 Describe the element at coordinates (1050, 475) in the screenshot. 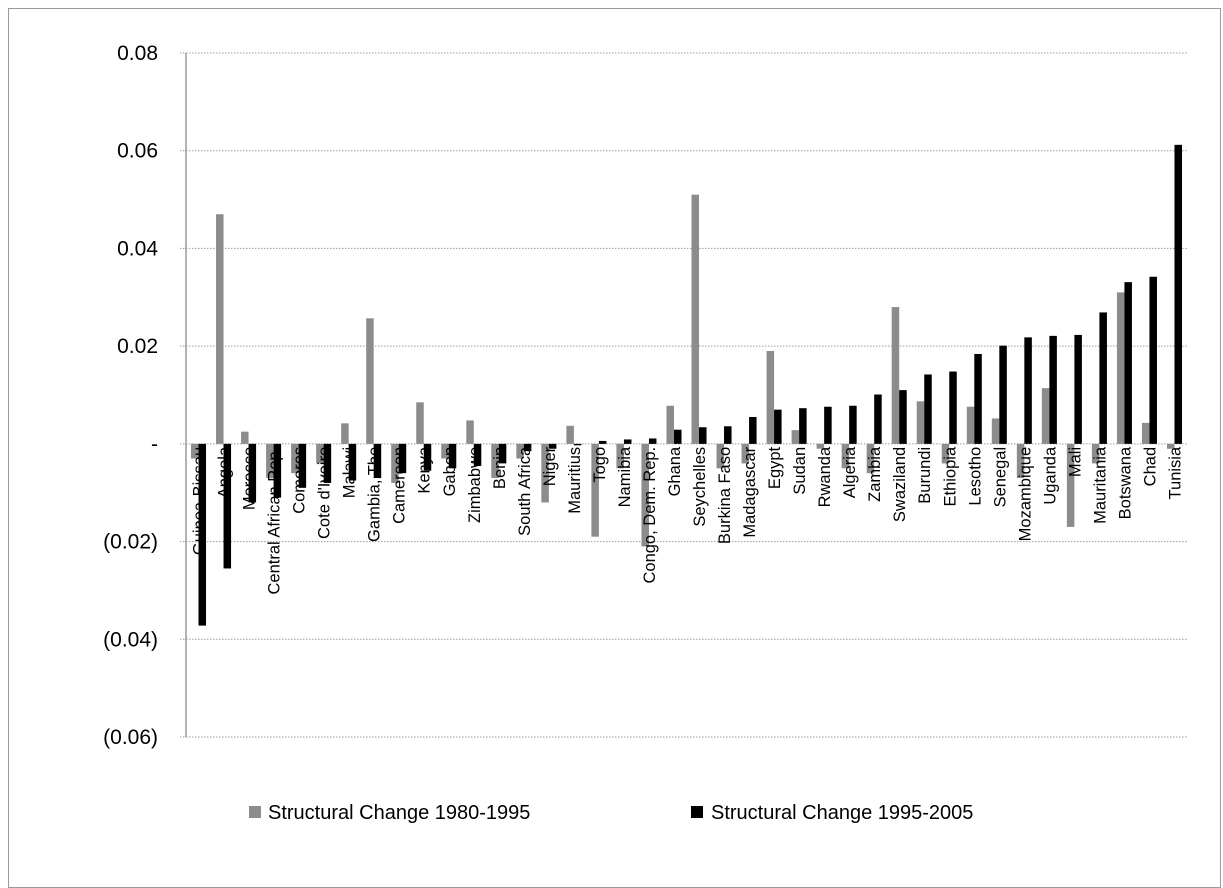

I see `category-label: Uganda` at that location.